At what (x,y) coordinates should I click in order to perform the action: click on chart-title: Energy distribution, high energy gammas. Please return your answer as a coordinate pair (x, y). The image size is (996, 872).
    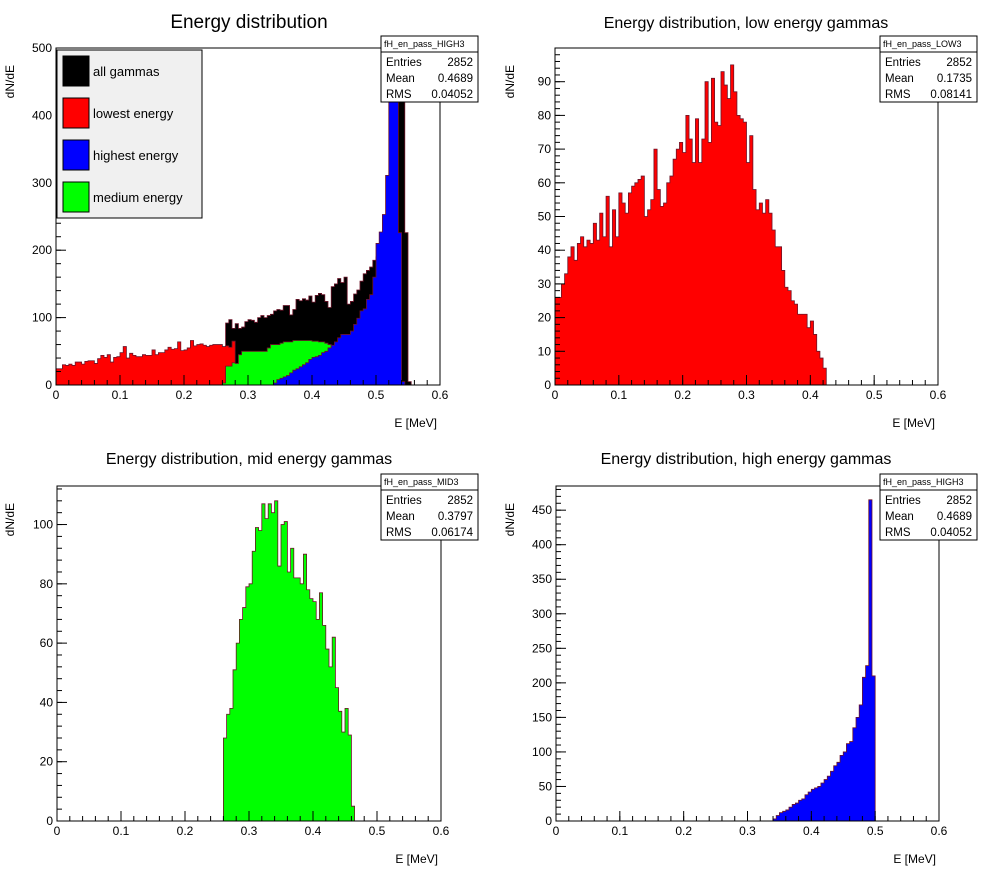
    Looking at the image, I should click on (746, 459).